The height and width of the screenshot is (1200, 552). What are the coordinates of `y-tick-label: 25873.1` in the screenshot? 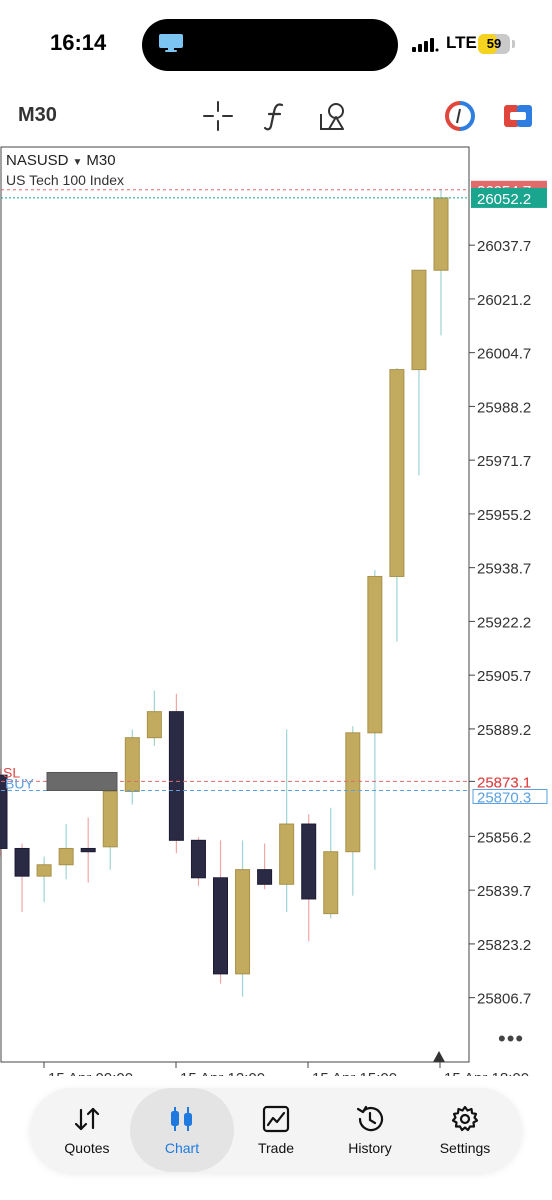 It's located at (504, 782).